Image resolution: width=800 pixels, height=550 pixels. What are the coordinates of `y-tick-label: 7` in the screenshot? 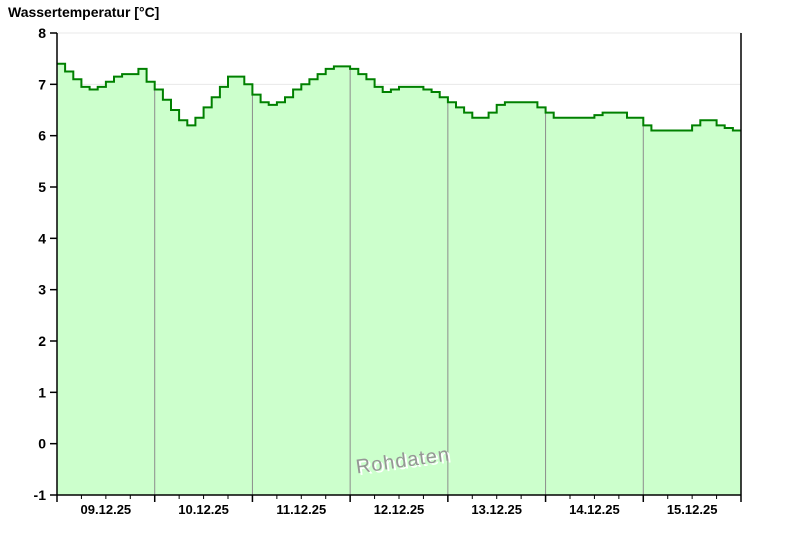 It's located at (42, 84).